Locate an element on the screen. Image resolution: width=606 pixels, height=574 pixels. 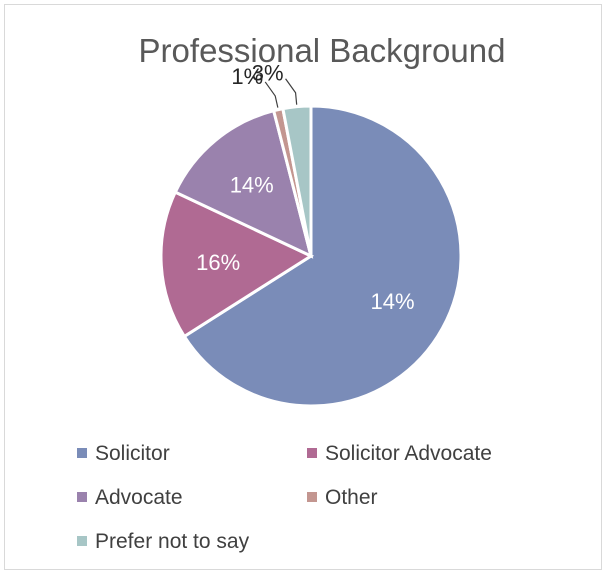
legend-swatch-prefer-not-to-say is located at coordinates (82, 541).